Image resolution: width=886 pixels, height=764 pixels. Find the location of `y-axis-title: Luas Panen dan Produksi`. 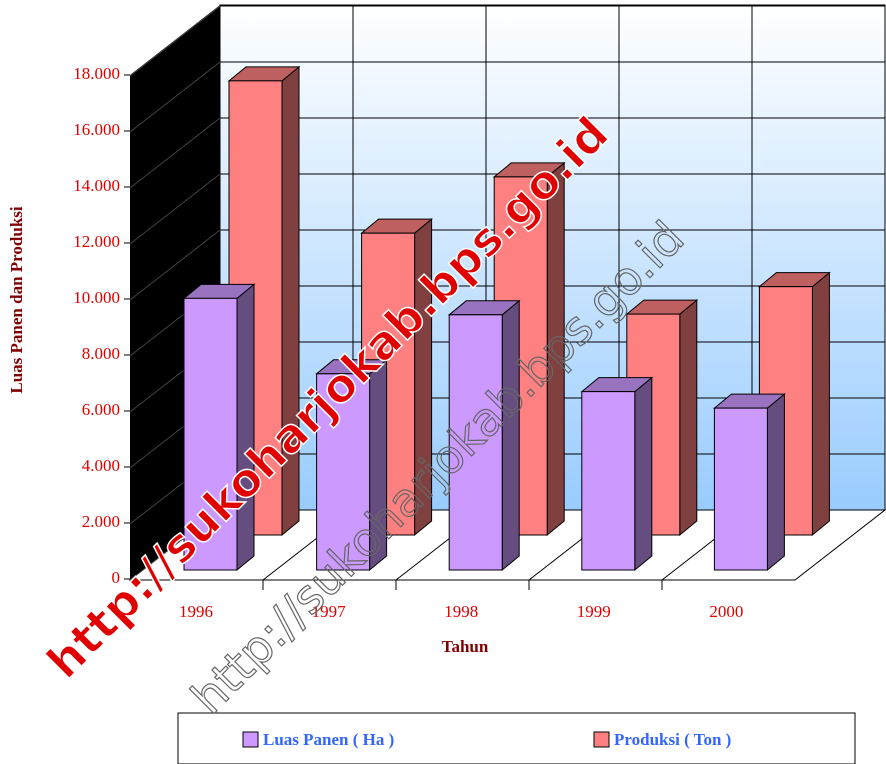

y-axis-title: Luas Panen dan Produksi is located at coordinates (16, 300).